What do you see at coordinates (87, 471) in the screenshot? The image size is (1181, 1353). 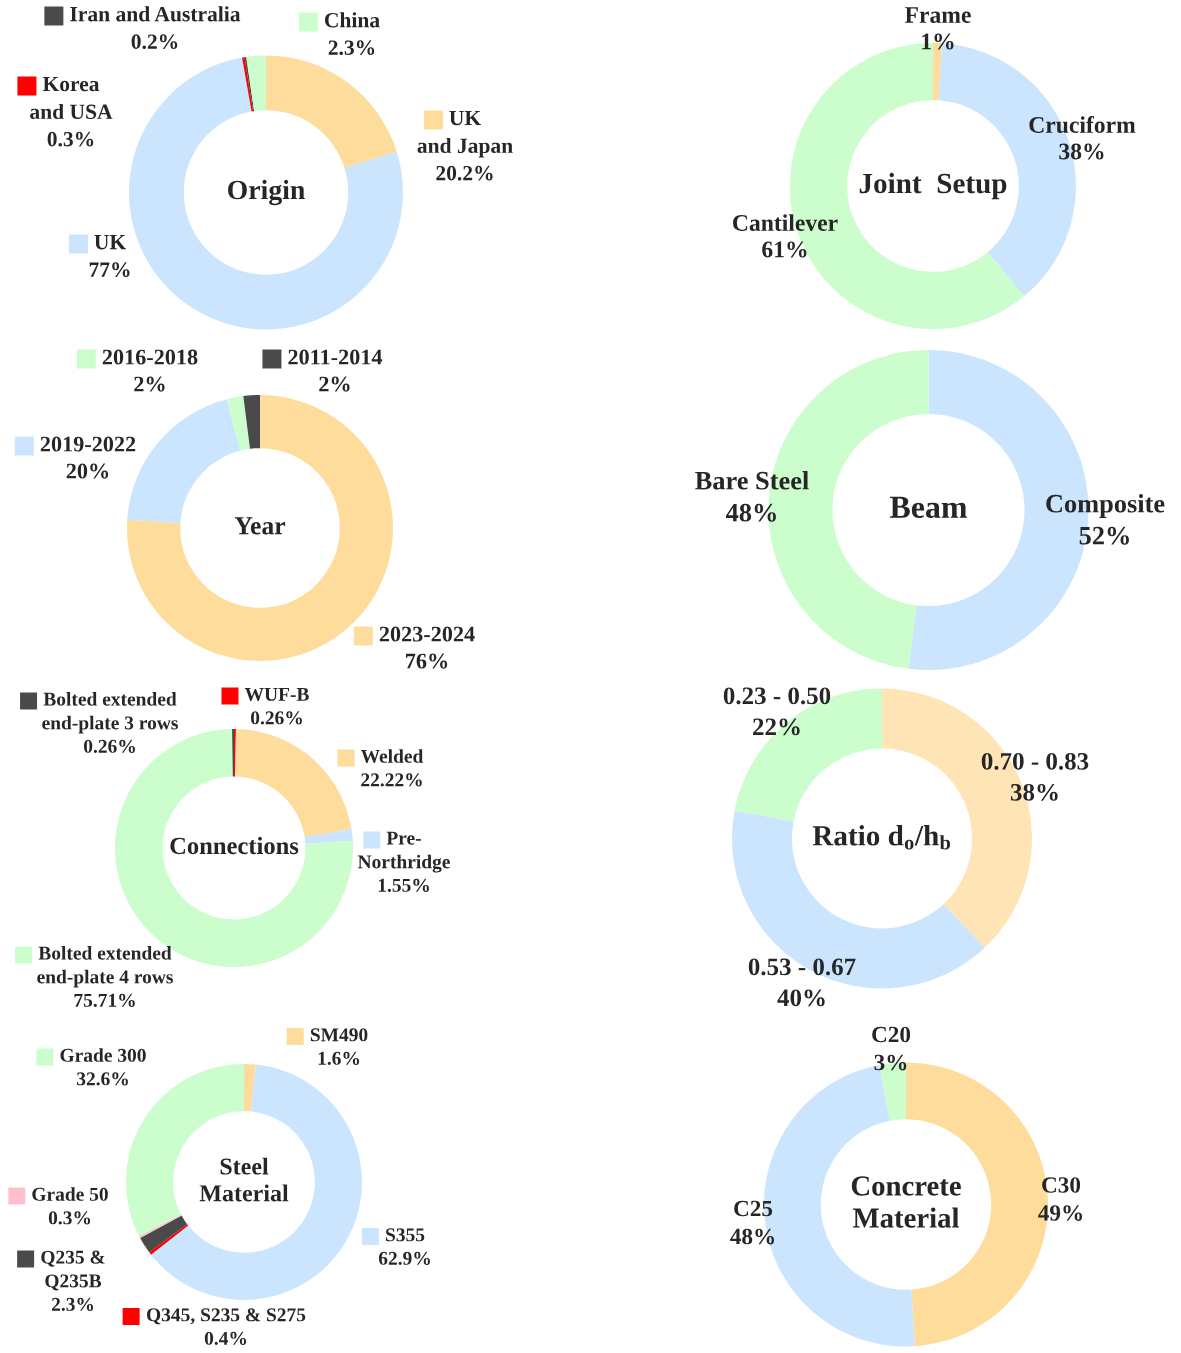 I see `data-label: 20%` at bounding box center [87, 471].